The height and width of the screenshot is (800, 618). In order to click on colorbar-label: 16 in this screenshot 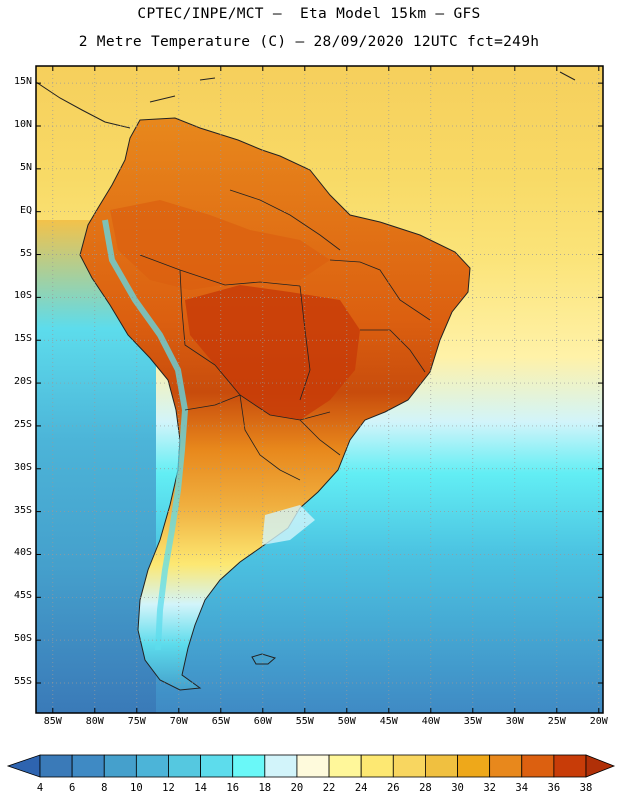, I will do `click(233, 788)`.